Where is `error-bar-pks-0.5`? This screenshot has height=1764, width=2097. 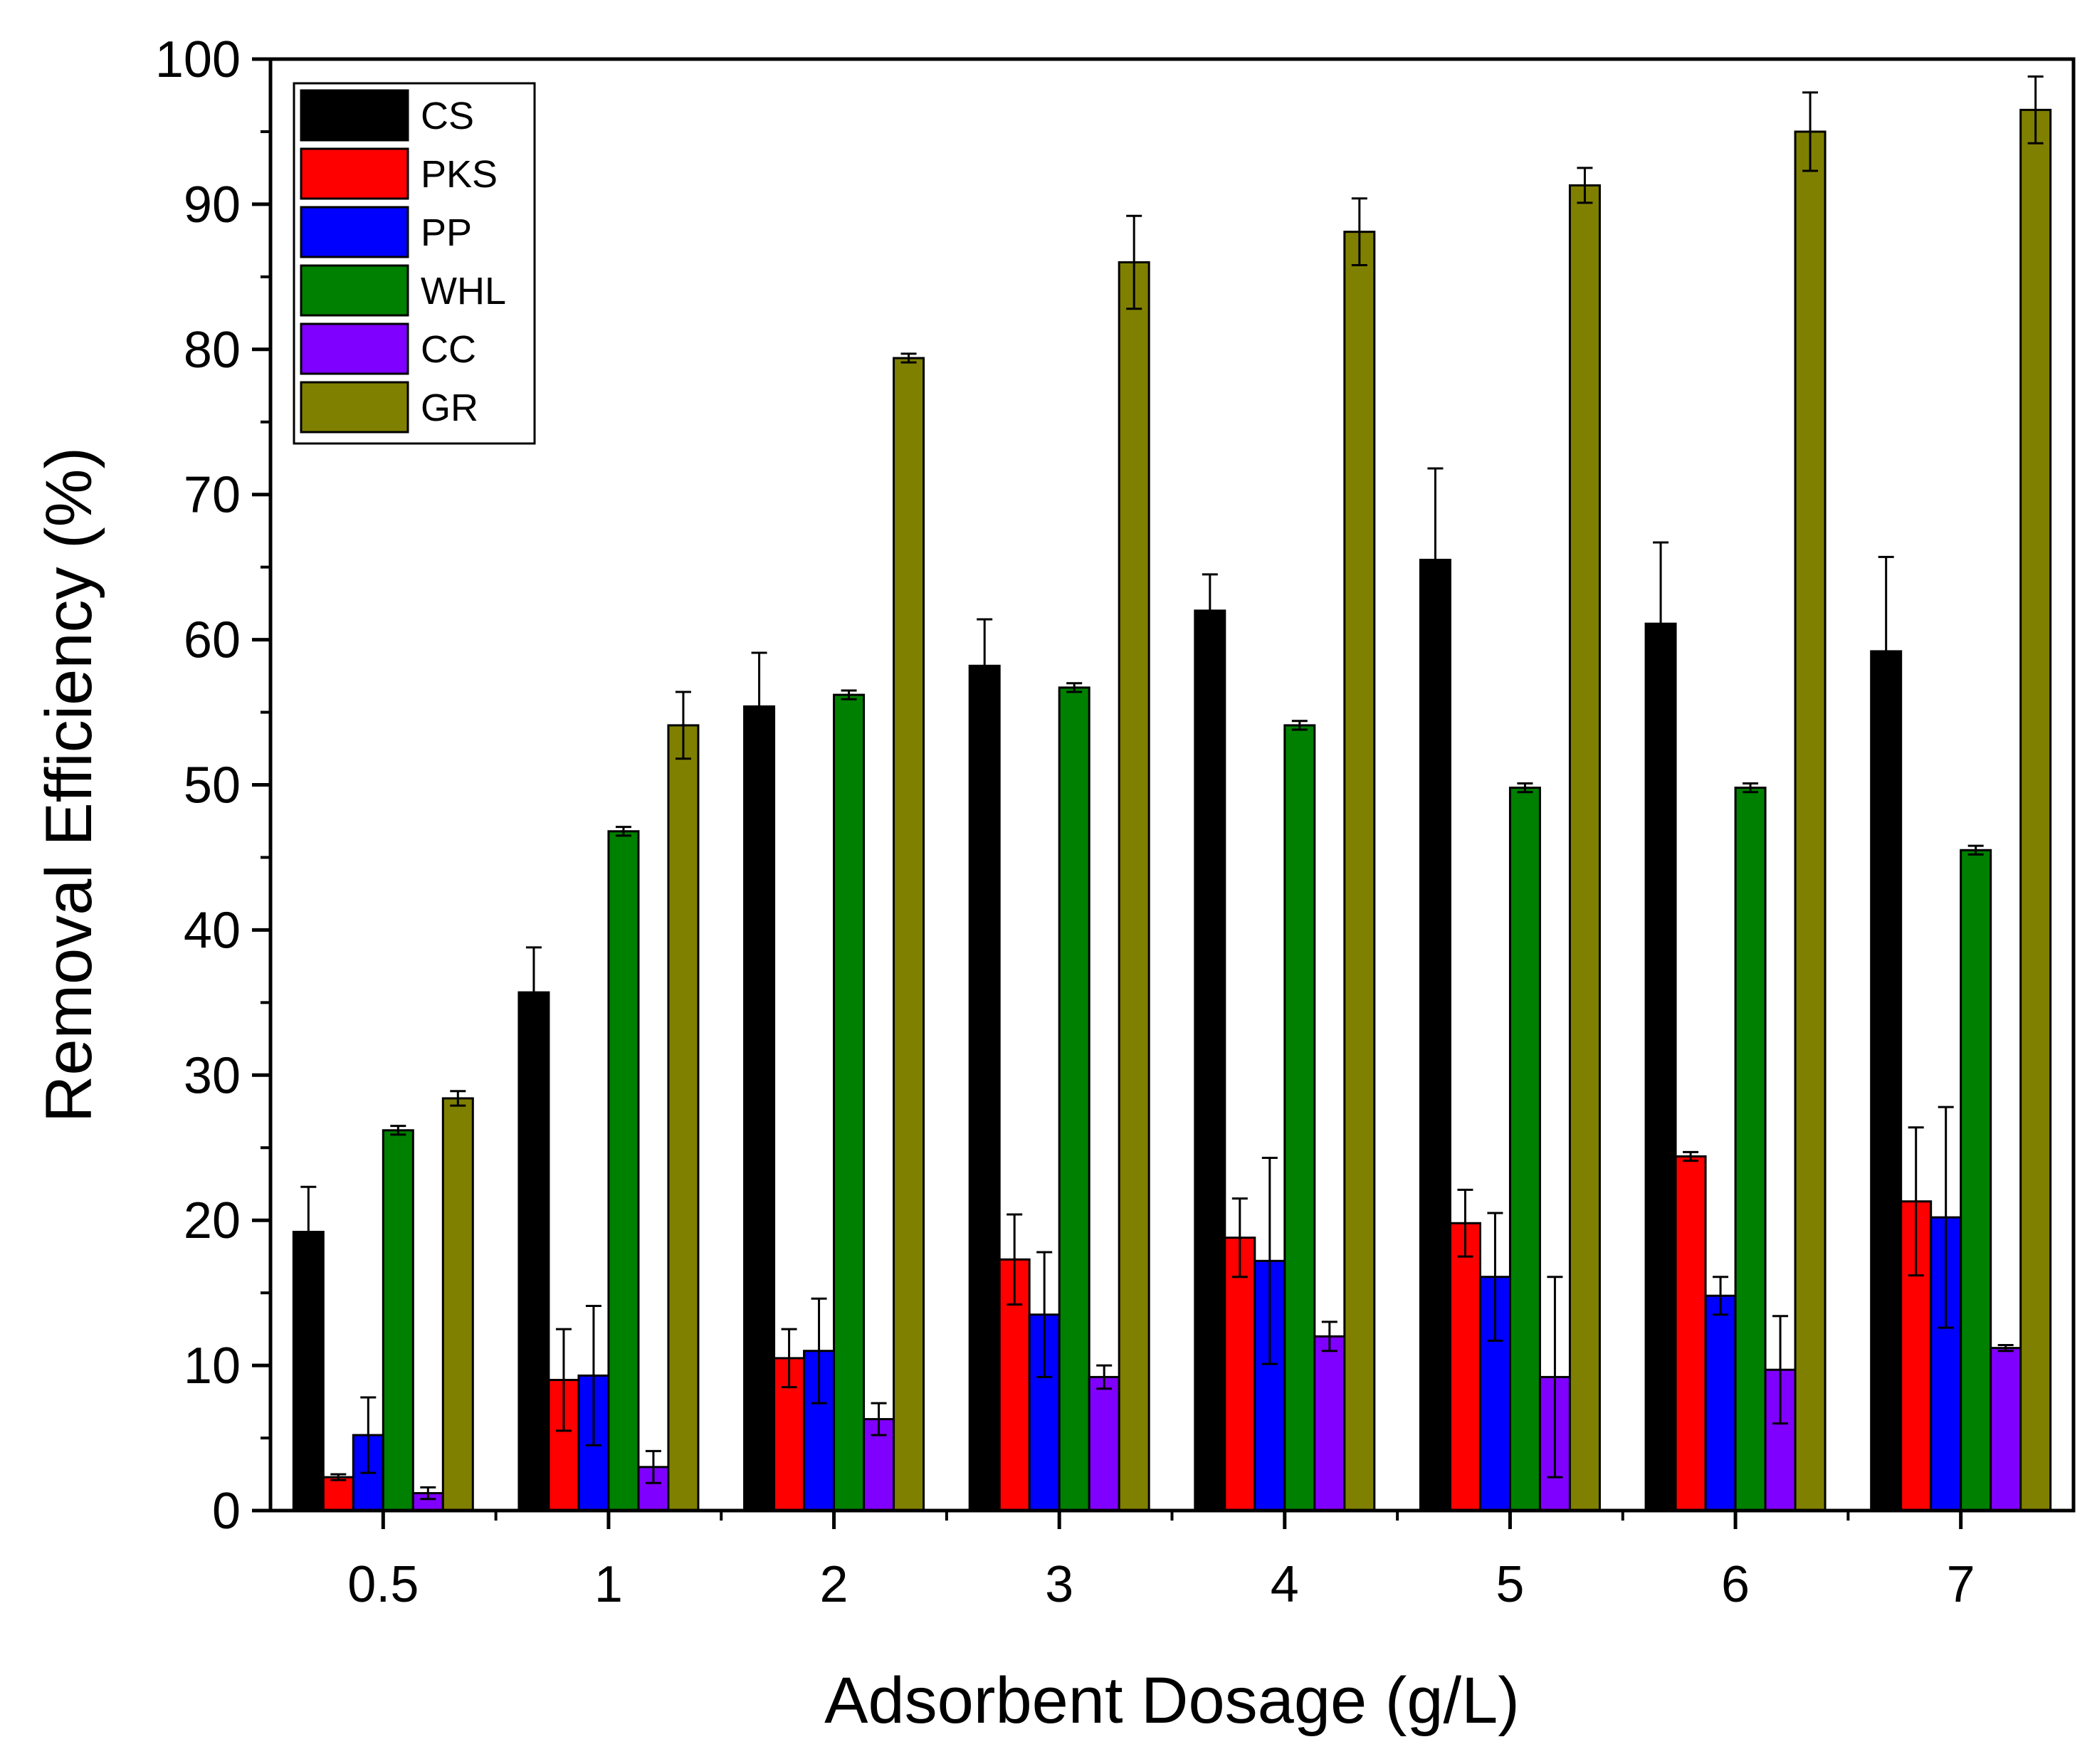
error-bar-pks-0.5 is located at coordinates (338, 1477).